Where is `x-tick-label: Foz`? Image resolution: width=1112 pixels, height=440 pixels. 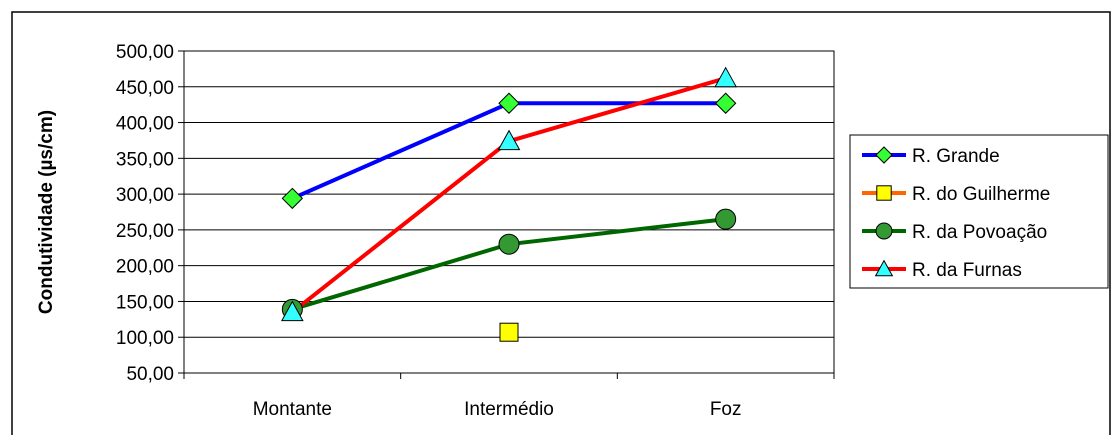
x-tick-label: Foz is located at coordinates (726, 409).